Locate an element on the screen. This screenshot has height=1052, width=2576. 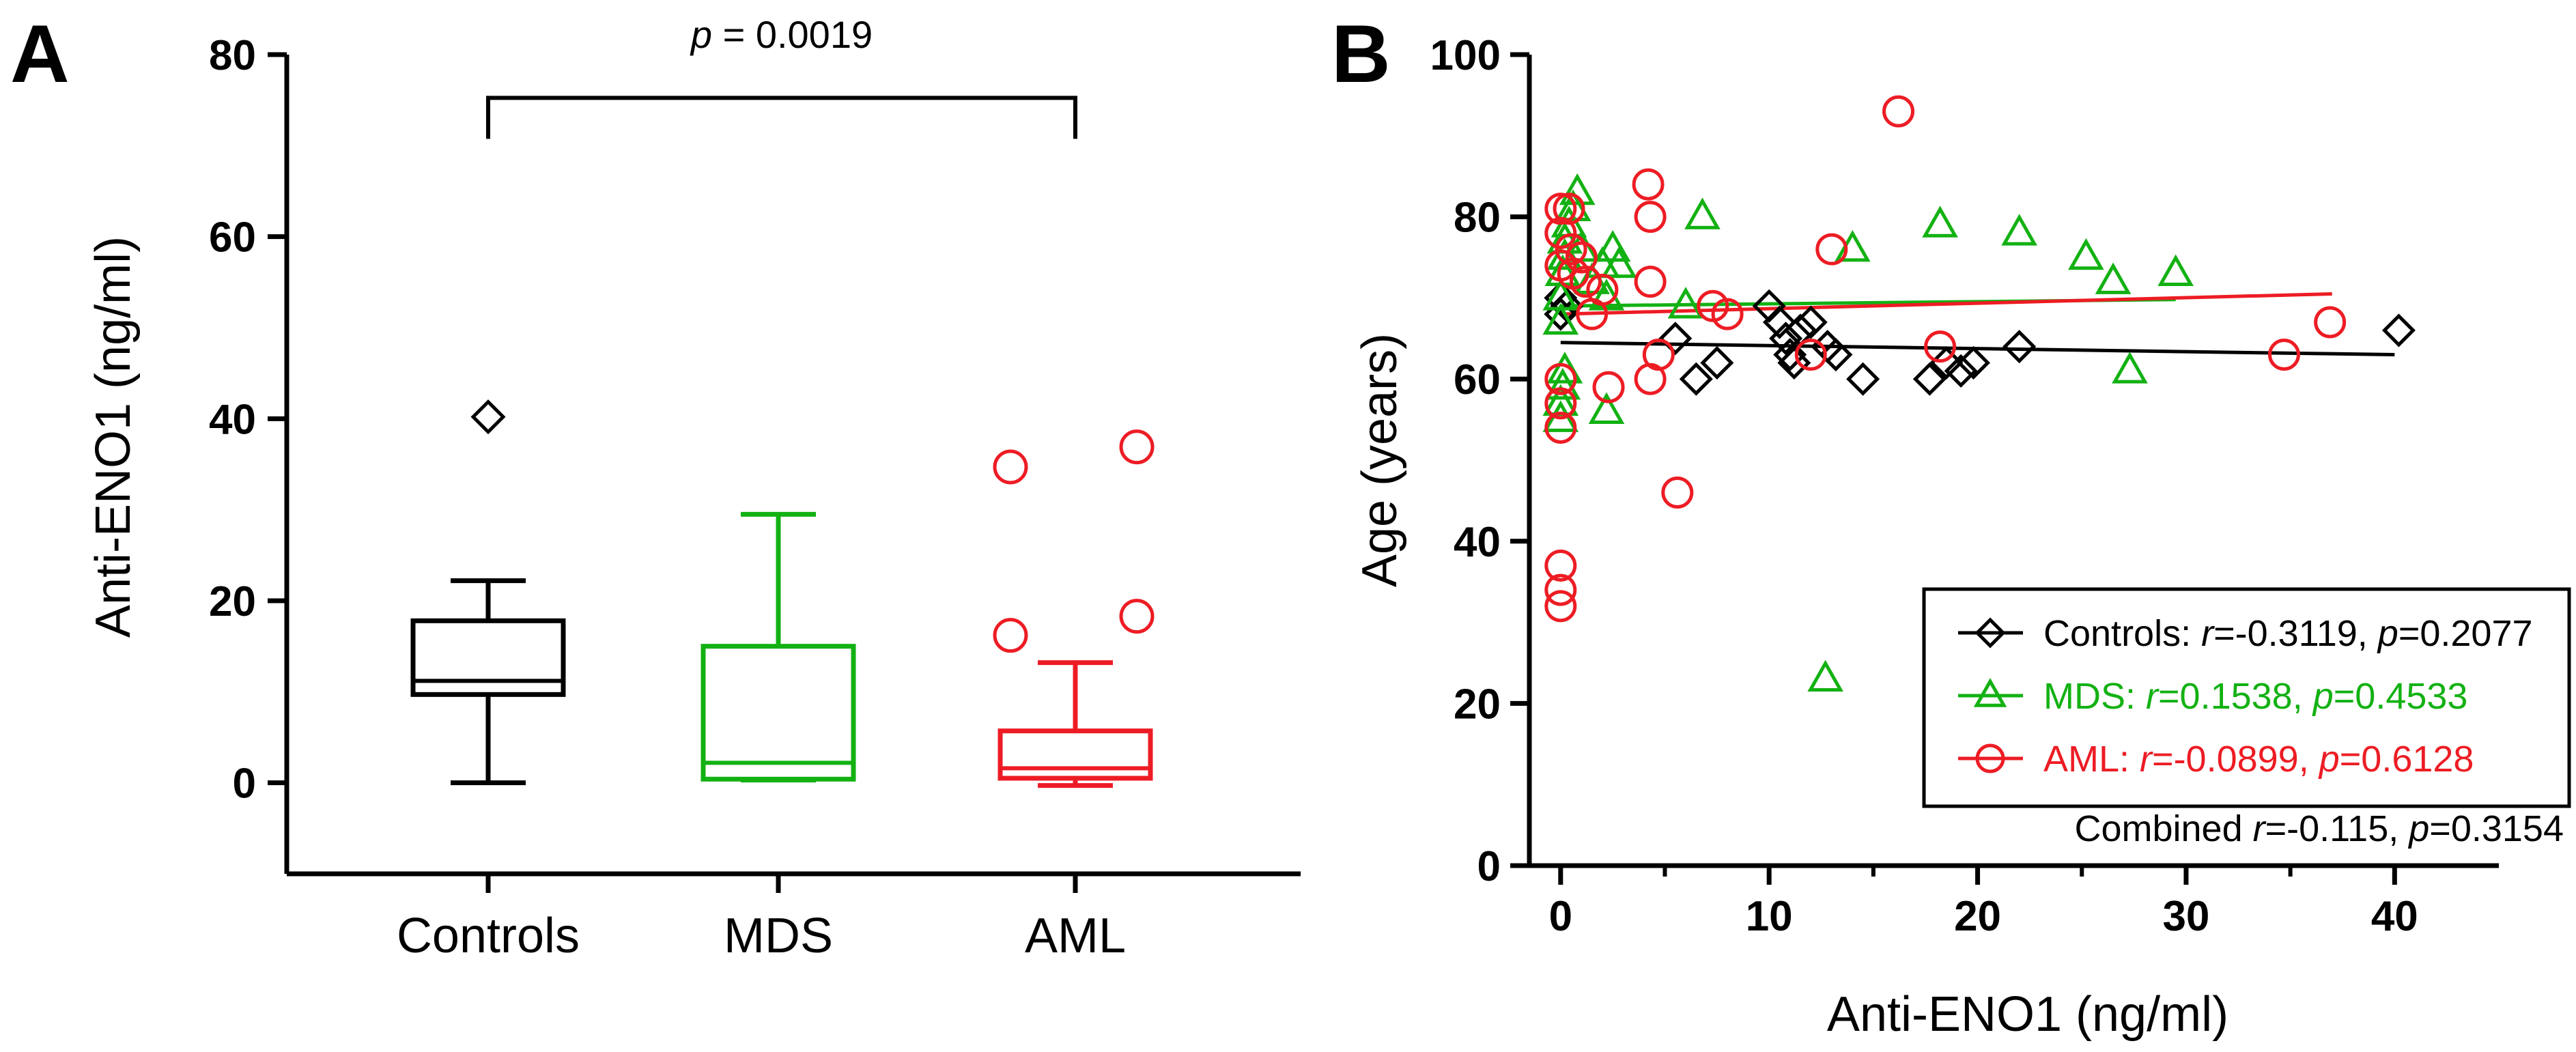
regression-line-controls is located at coordinates (1978, 349).